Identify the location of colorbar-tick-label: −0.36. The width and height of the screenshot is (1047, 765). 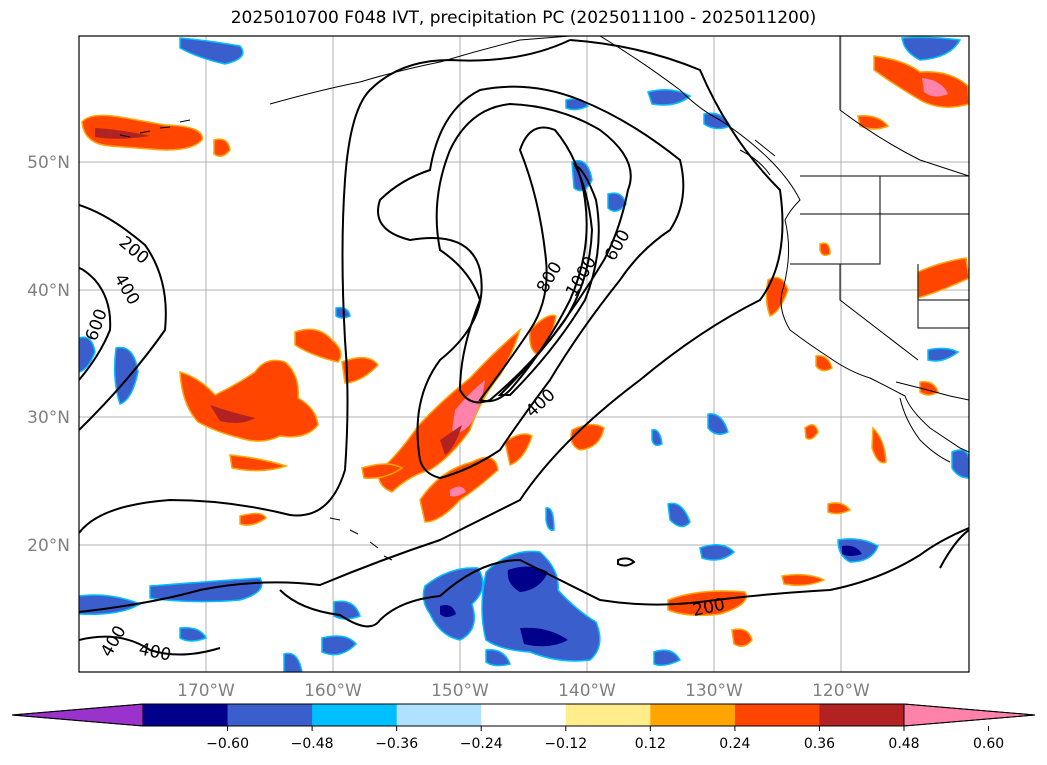
(396, 744).